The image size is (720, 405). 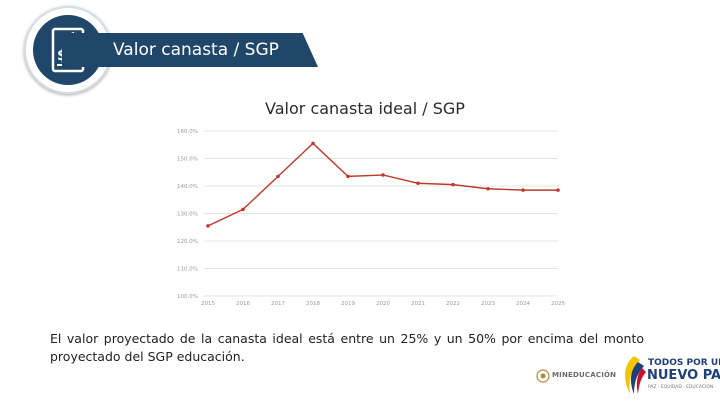 I want to click on header-band, so click(x=190, y=50).